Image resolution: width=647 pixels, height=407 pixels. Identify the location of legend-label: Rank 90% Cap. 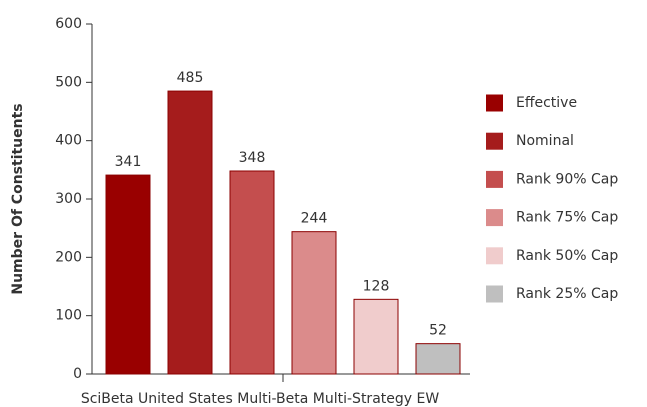
(567, 179).